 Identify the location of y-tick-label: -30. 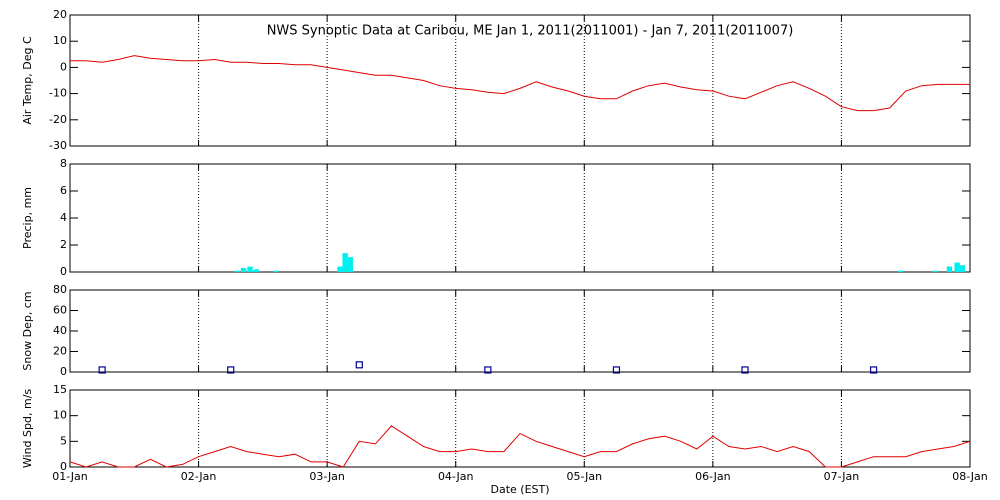
(58, 145).